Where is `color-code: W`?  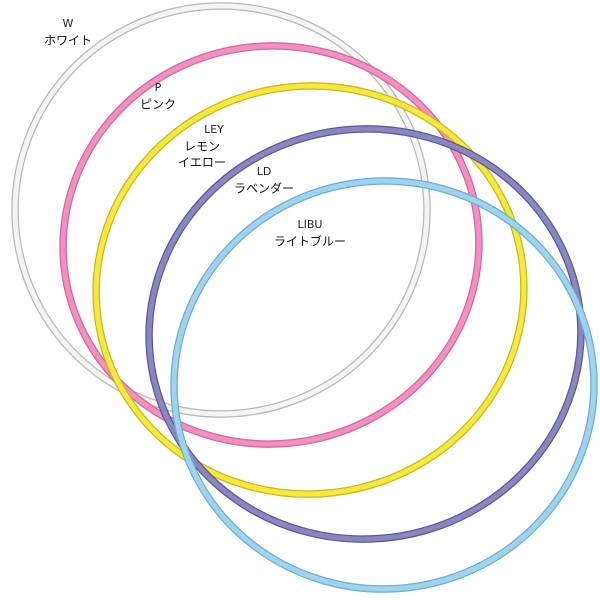 color-code: W is located at coordinates (68, 23).